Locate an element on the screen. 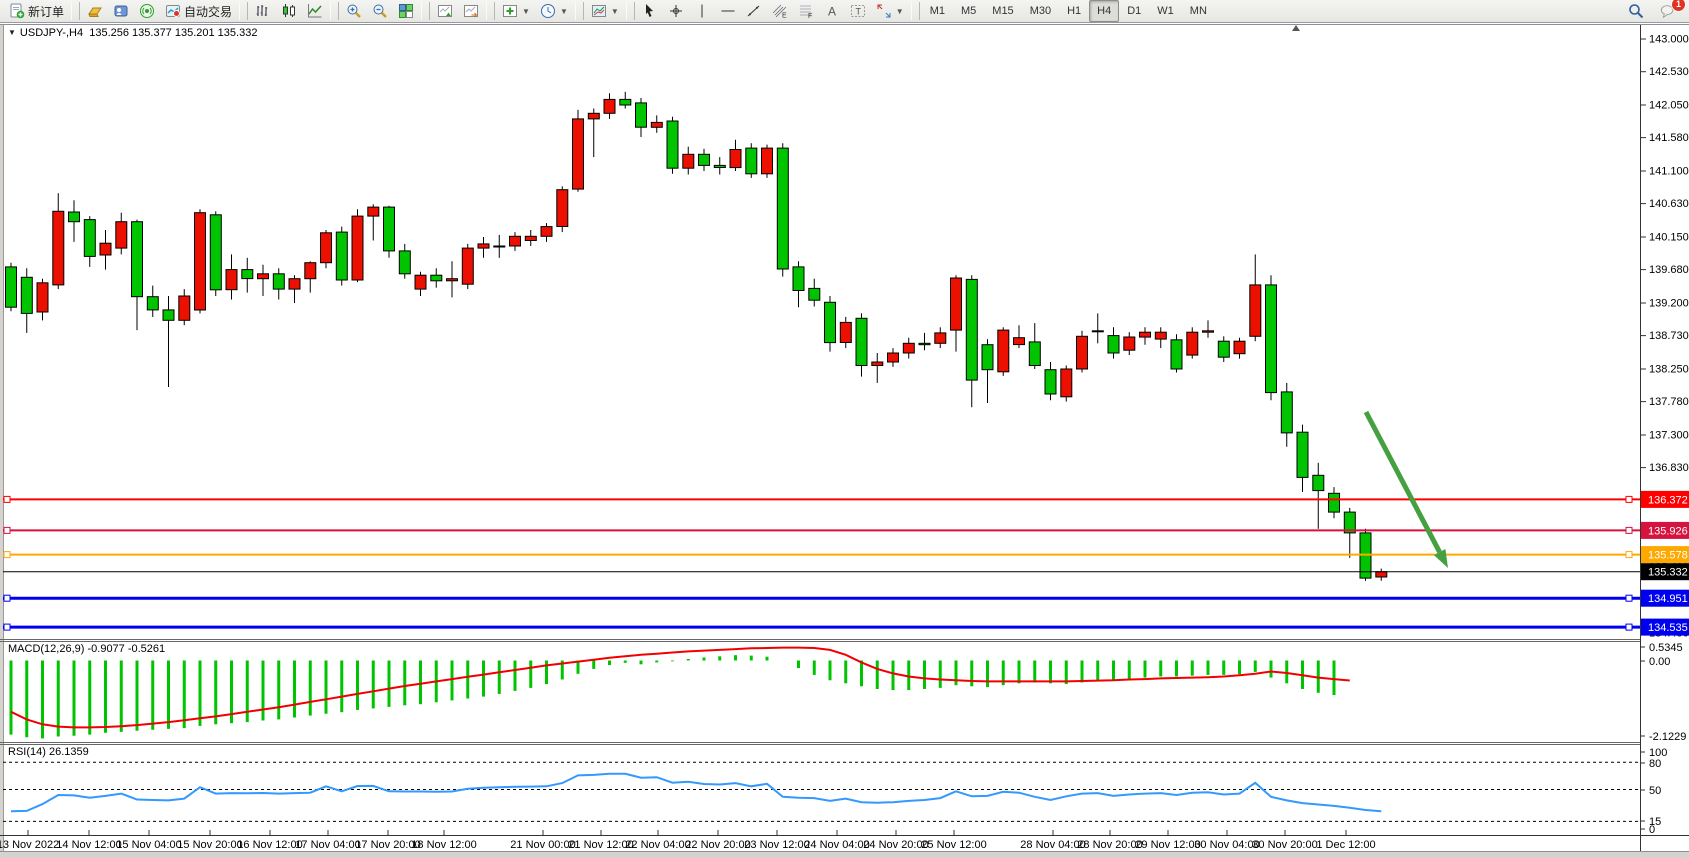 This screenshot has height=858, width=1689. line-chart-button is located at coordinates (315, 11).